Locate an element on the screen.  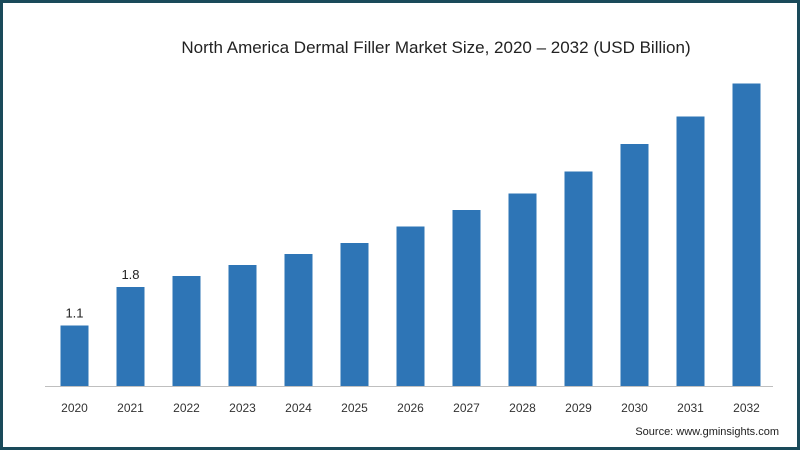
bar-2026 is located at coordinates (410, 306).